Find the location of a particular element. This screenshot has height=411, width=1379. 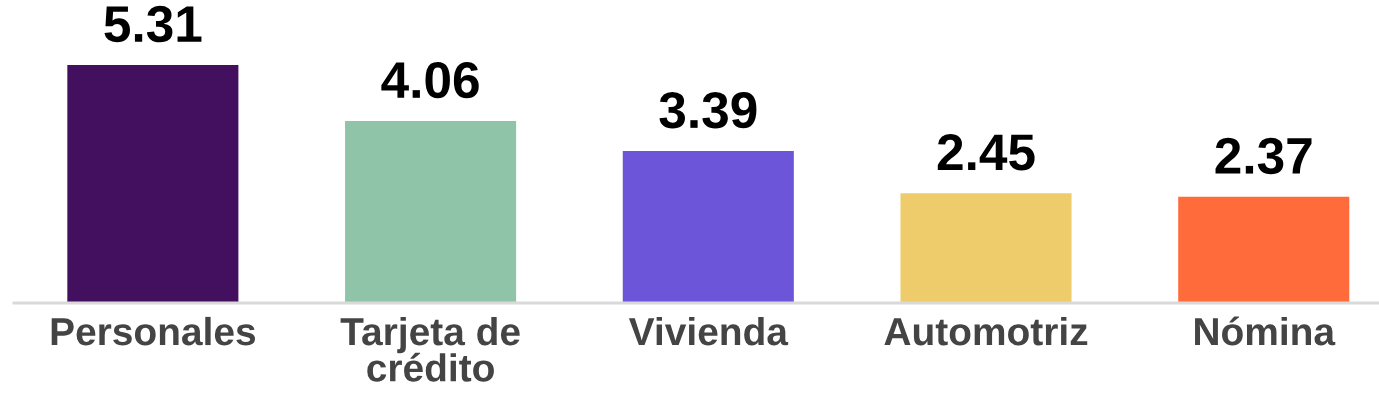

x-tick-label: Nómina is located at coordinates (1265, 331).